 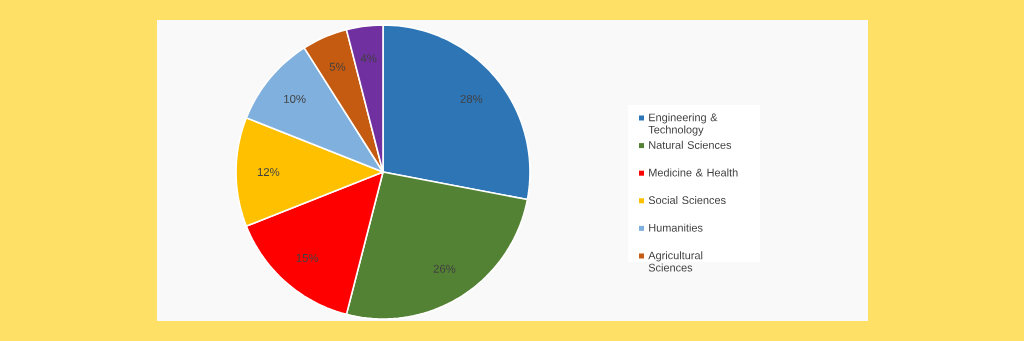 I want to click on data-label: 12%, so click(x=268, y=172).